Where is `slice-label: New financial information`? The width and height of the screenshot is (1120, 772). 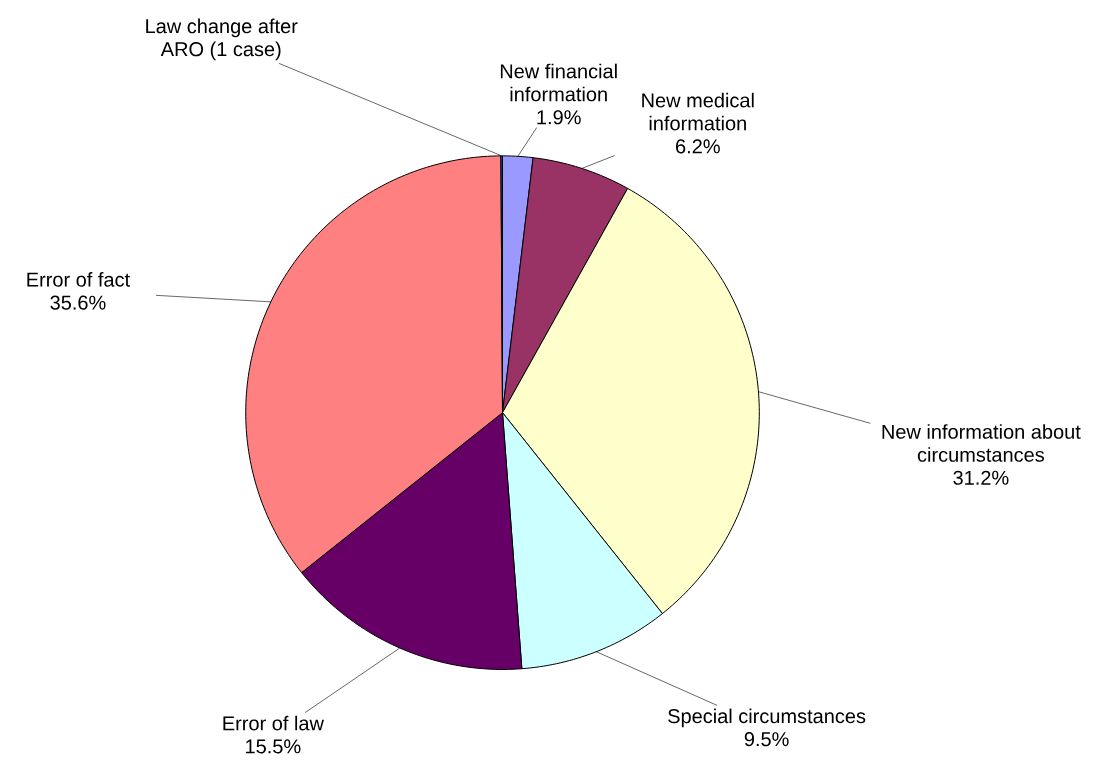
slice-label: New financial information is located at coordinates (558, 82).